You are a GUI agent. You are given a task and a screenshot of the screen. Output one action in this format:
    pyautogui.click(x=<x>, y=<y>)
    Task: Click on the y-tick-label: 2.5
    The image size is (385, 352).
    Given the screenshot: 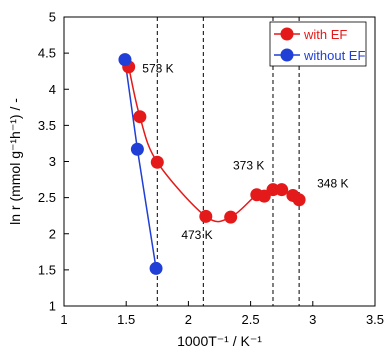 What is the action you would take?
    pyautogui.click(x=47, y=197)
    